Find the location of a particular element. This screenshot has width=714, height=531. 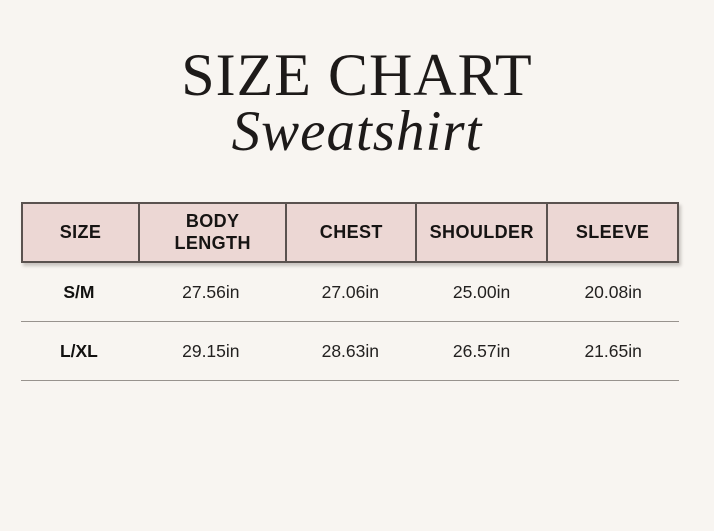

column-header-label: SHOULDER is located at coordinates (481, 232).